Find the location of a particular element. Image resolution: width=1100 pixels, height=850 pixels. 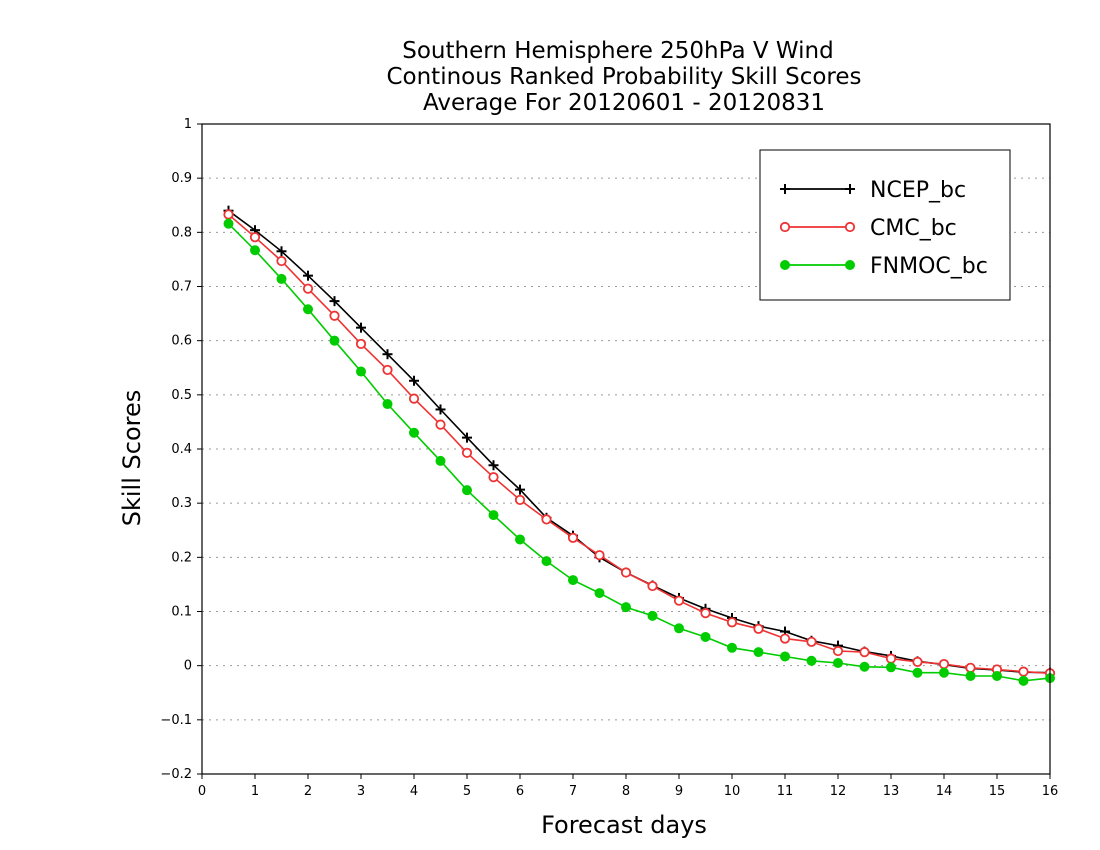

legend-item-ncep-bc: NCEP_bc is located at coordinates (873, 190).